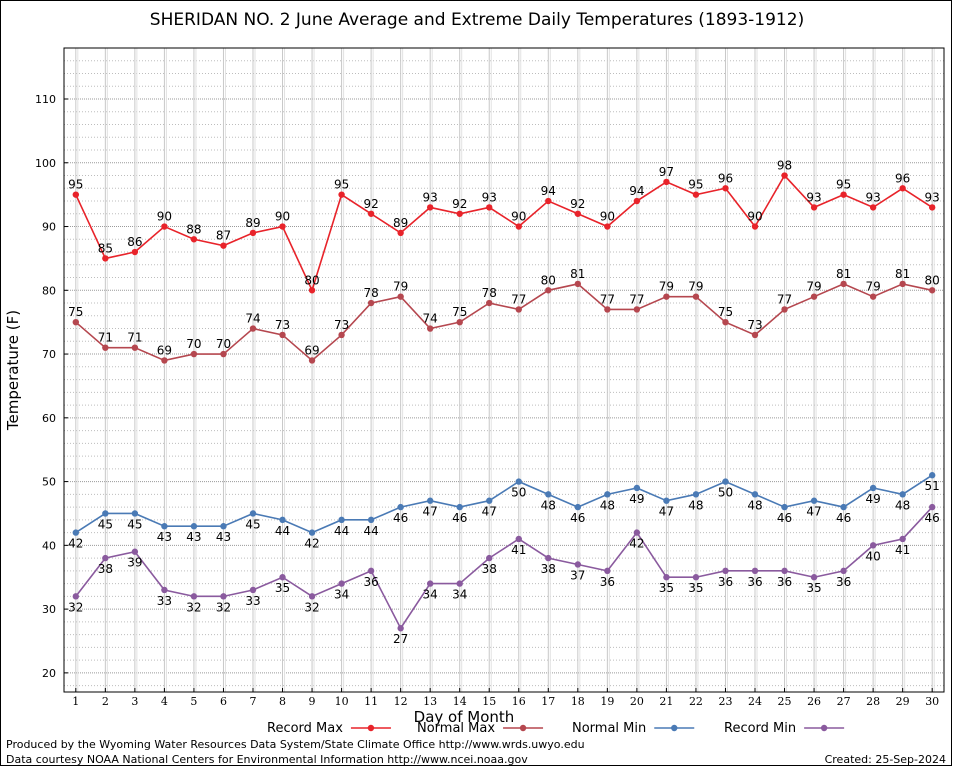  I want to click on data-label: 88, so click(193, 229).